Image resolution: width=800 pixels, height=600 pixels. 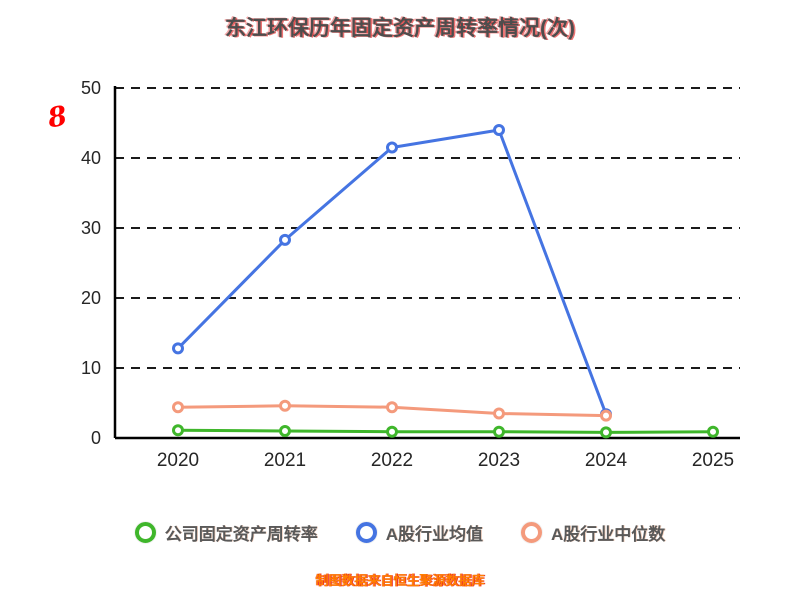 I want to click on blue-circle-marker-icon, so click(x=366, y=532).